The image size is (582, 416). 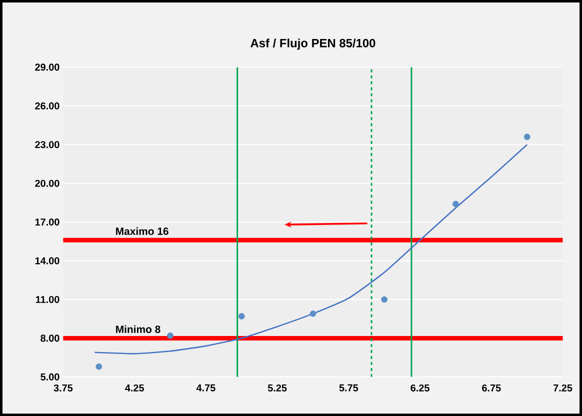 What do you see at coordinates (206, 388) in the screenshot?
I see `x-tick-label: 4.75` at bounding box center [206, 388].